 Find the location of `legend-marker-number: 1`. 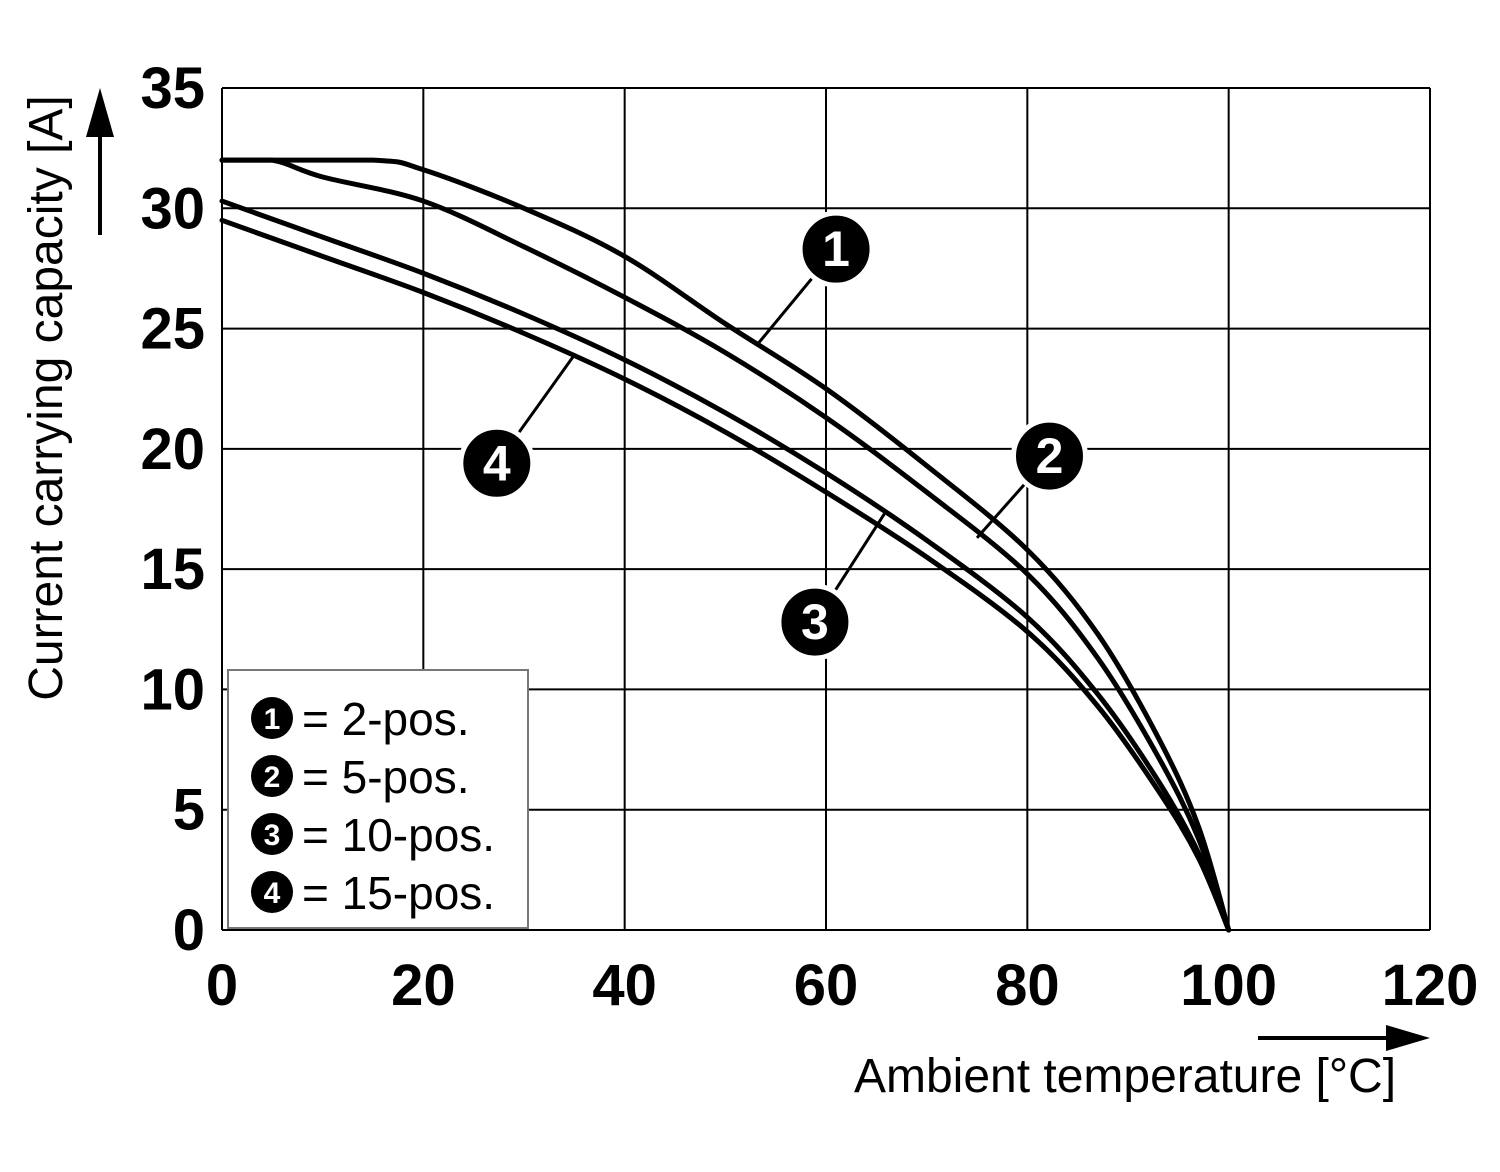

legend-marker-number: 1 is located at coordinates (272, 719).